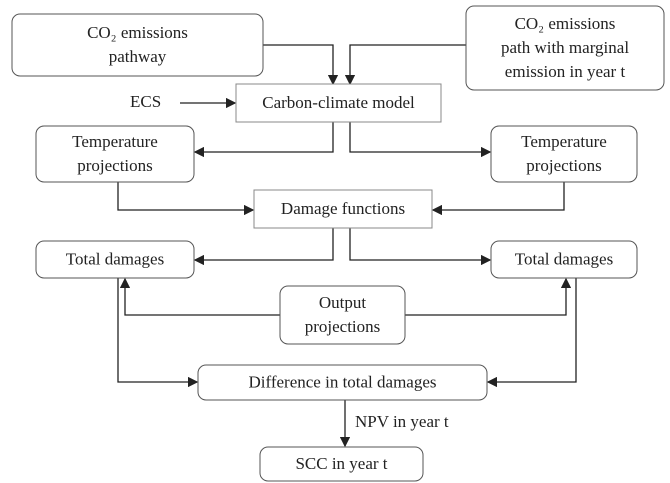  I want to click on label: NPV in year t, so click(402, 421).